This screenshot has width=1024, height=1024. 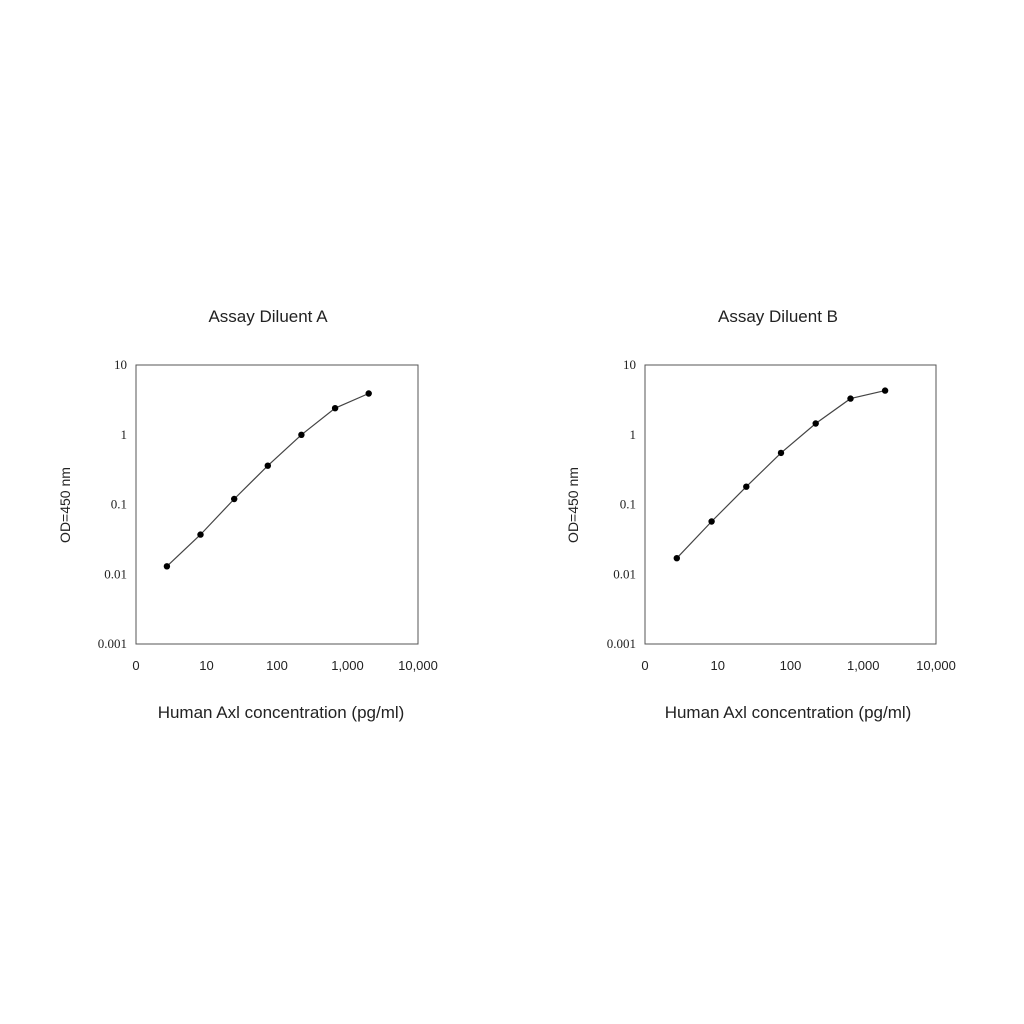 I want to click on chart-title: Assay Diluent B, so click(x=778, y=316).